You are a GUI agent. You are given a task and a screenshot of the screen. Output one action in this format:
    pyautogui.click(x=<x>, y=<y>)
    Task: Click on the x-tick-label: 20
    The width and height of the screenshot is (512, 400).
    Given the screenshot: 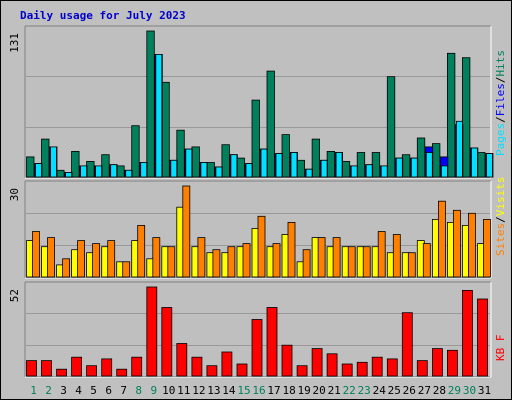 What is the action you would take?
    pyautogui.click(x=318, y=390)
    